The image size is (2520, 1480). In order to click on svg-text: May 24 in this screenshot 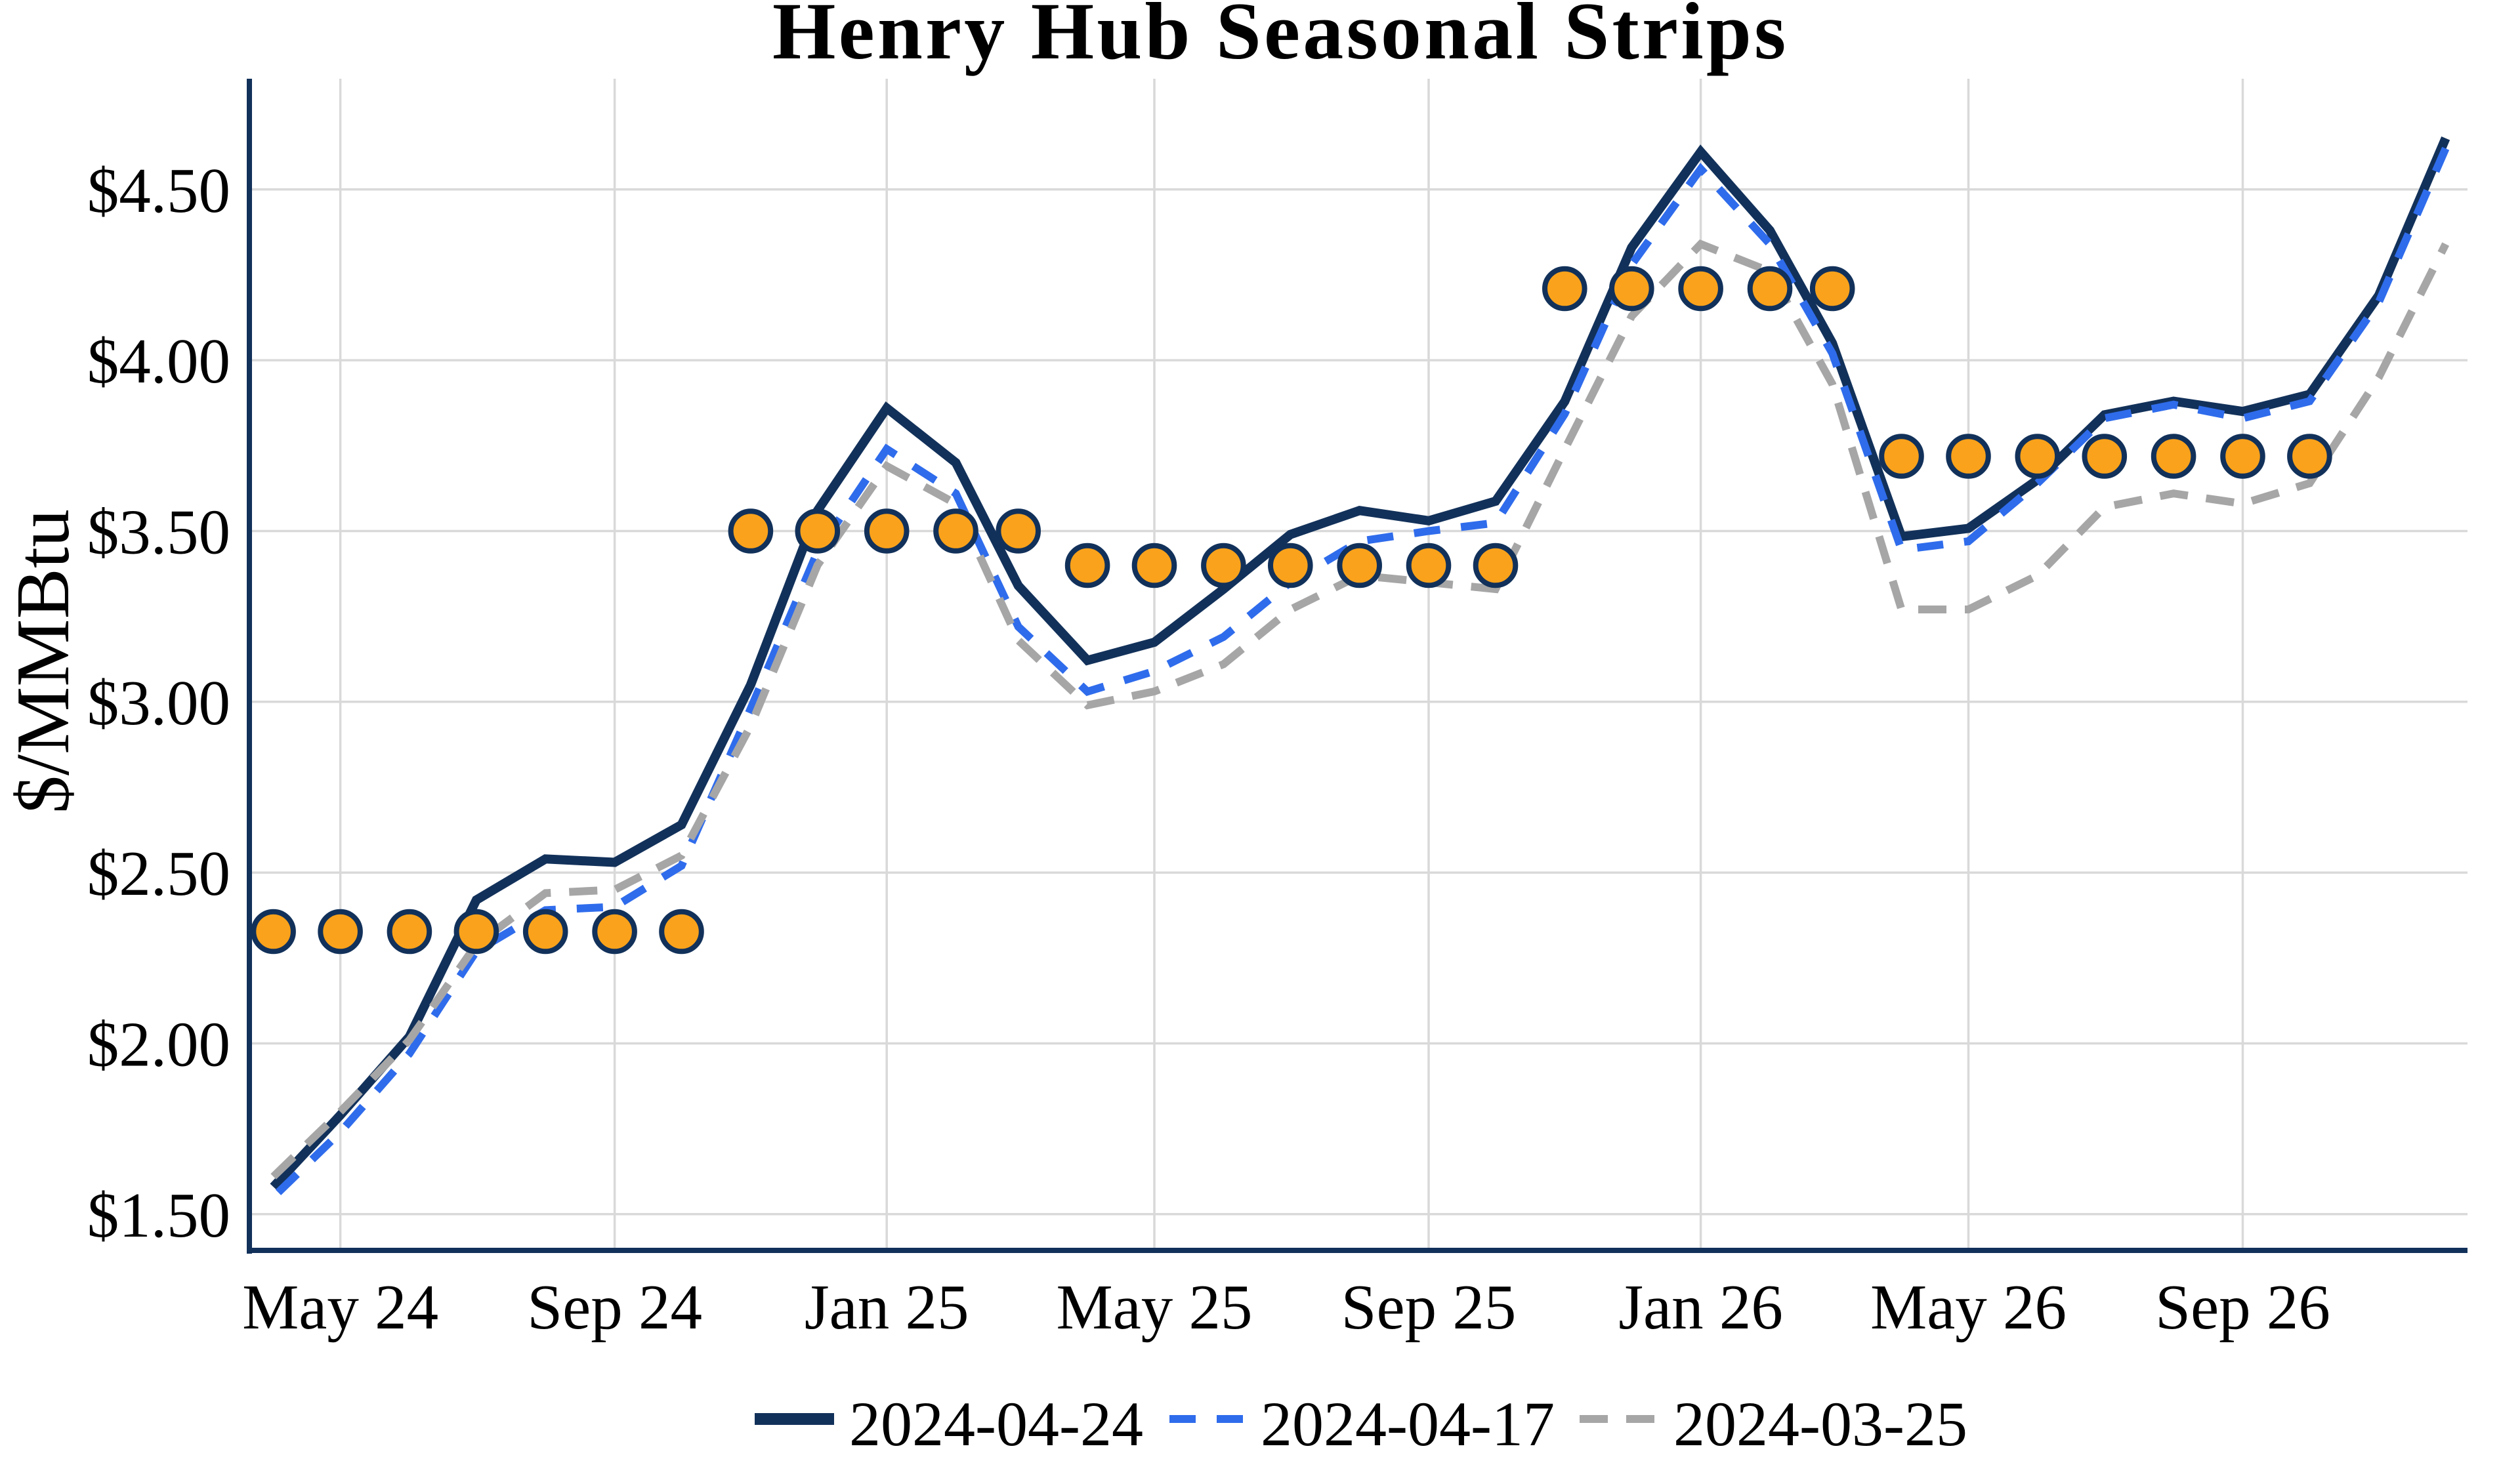, I will do `click(340, 1307)`.